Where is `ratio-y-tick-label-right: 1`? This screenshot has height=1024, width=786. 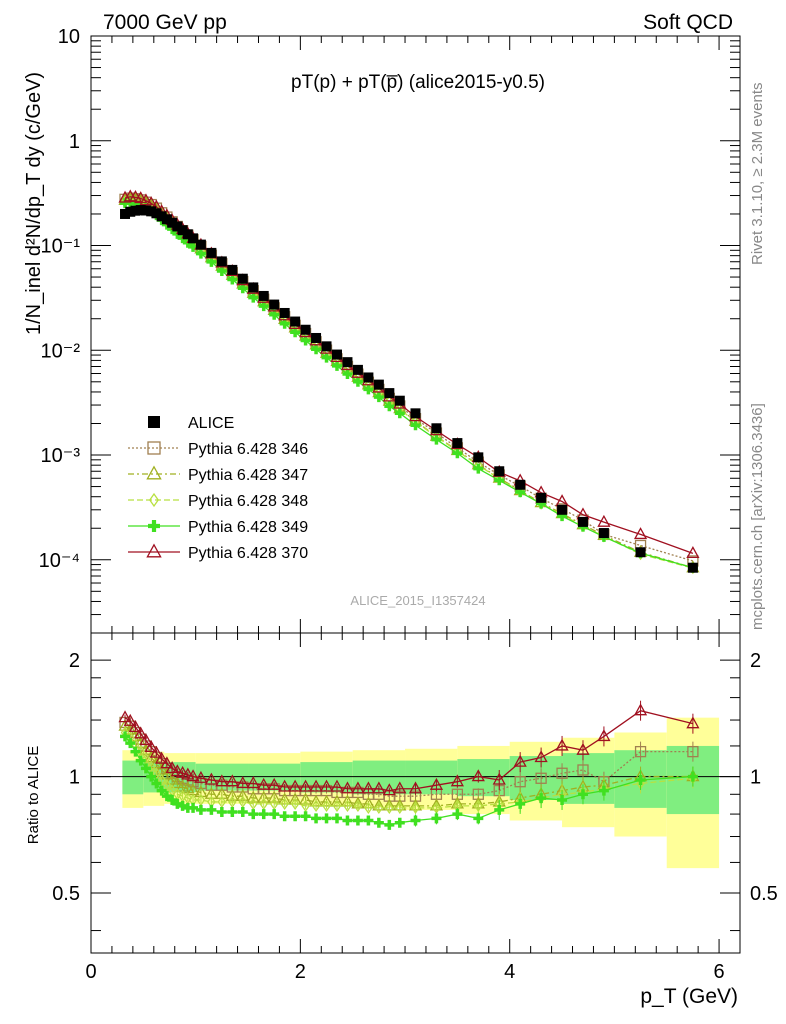
ratio-y-tick-label-right: 1 is located at coordinates (755, 778).